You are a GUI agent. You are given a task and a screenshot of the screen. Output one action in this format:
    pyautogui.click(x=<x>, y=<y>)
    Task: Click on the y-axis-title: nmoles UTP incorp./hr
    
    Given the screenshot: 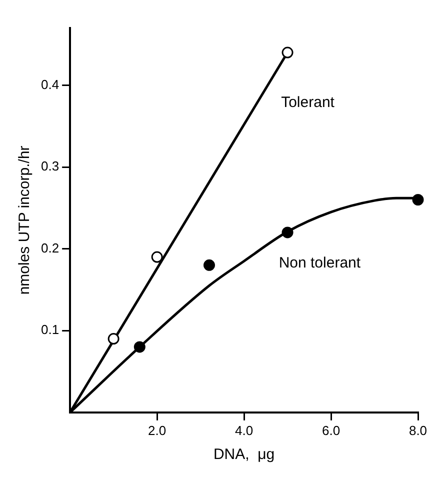 What is the action you would take?
    pyautogui.click(x=25, y=220)
    